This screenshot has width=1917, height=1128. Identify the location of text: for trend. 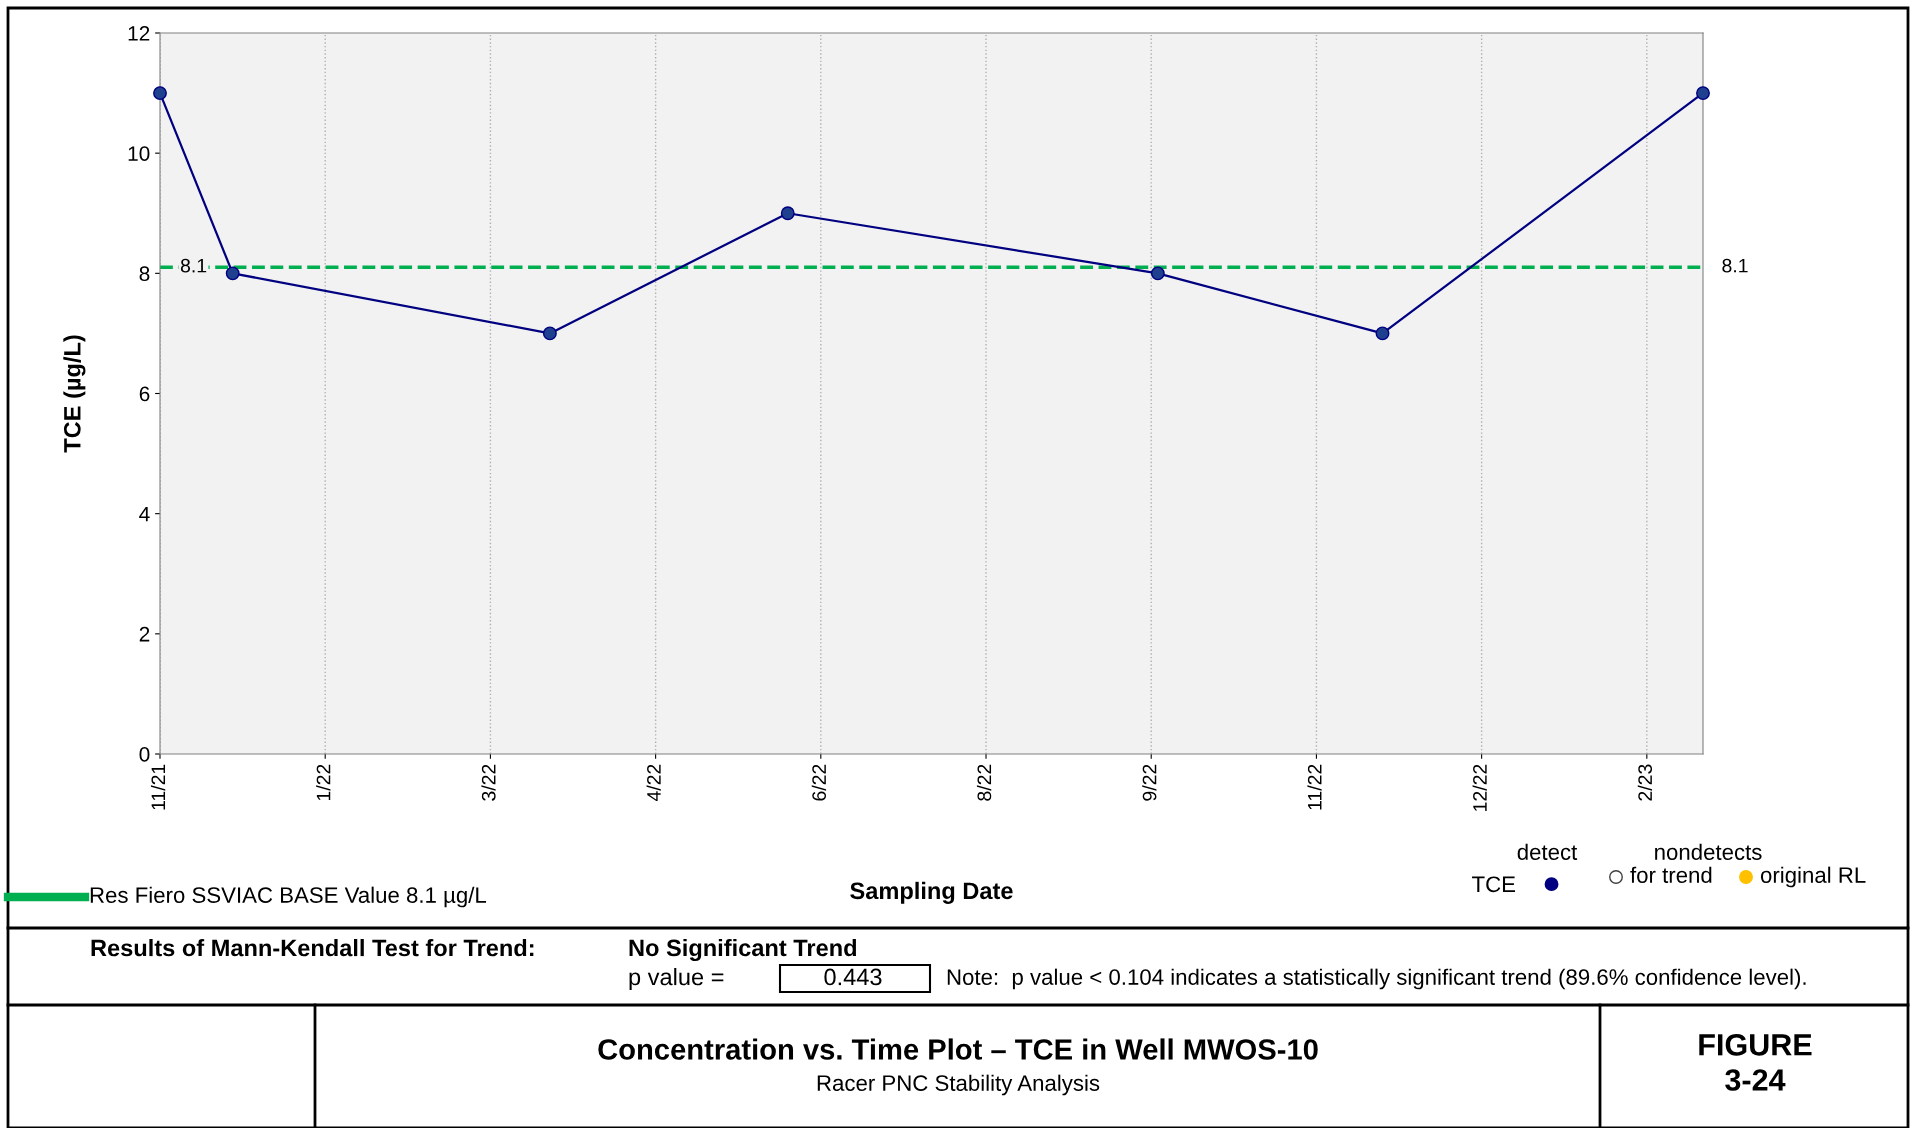
(1671, 874).